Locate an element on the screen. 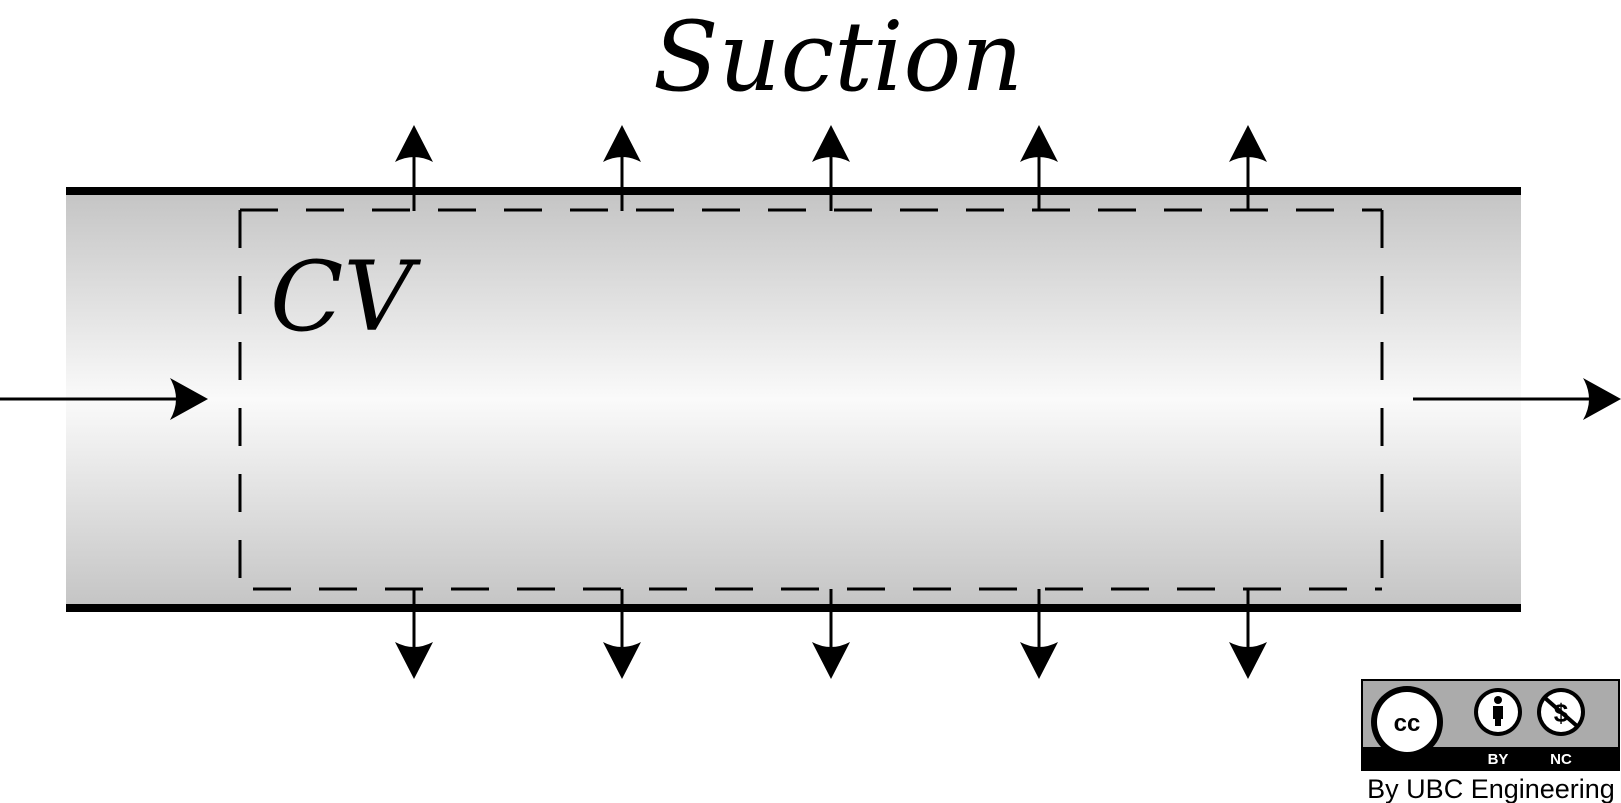 The height and width of the screenshot is (803, 1621). credit-text: By UBC Engineering is located at coordinates (1491, 788).